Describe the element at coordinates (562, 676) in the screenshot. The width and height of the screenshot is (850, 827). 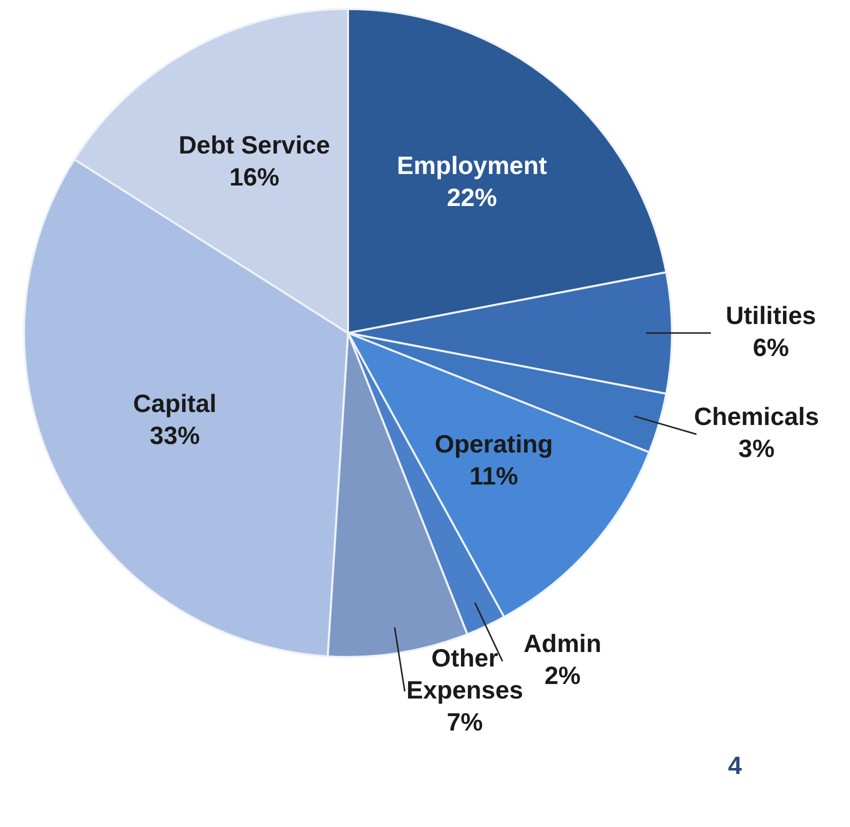
I see `data-label: 2%` at that location.